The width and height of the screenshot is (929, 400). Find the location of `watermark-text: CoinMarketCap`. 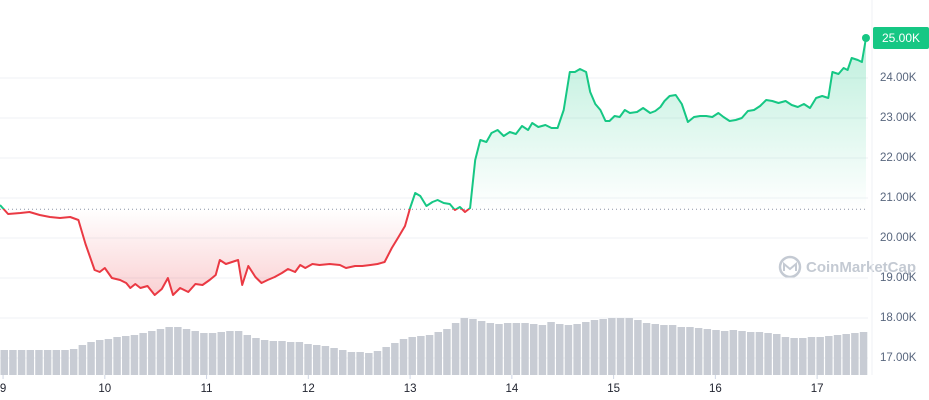

watermark-text: CoinMarketCap is located at coordinates (861, 267).